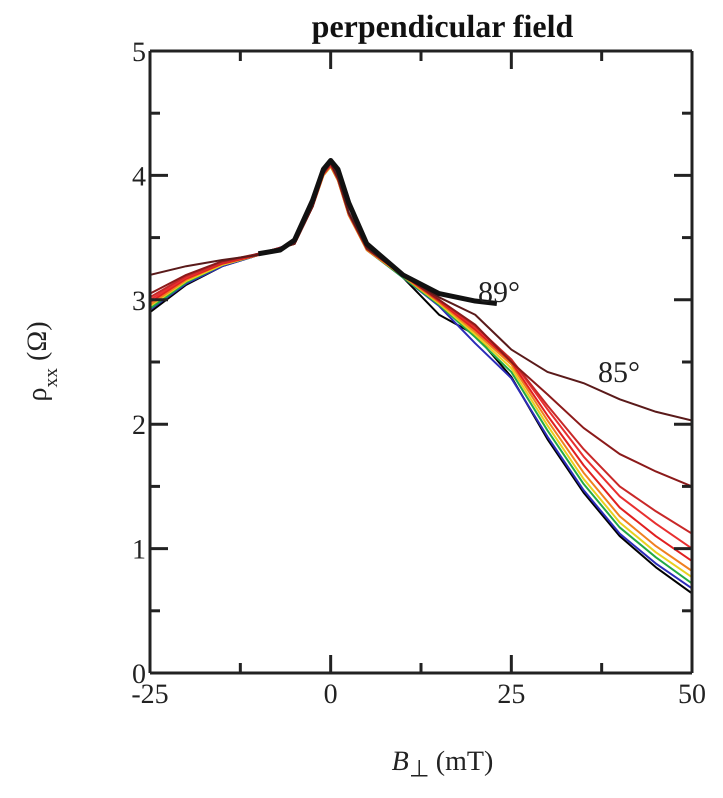 Image resolution: width=723 pixels, height=798 pixels. What do you see at coordinates (619, 373) in the screenshot?
I see `annotation: 85°` at bounding box center [619, 373].